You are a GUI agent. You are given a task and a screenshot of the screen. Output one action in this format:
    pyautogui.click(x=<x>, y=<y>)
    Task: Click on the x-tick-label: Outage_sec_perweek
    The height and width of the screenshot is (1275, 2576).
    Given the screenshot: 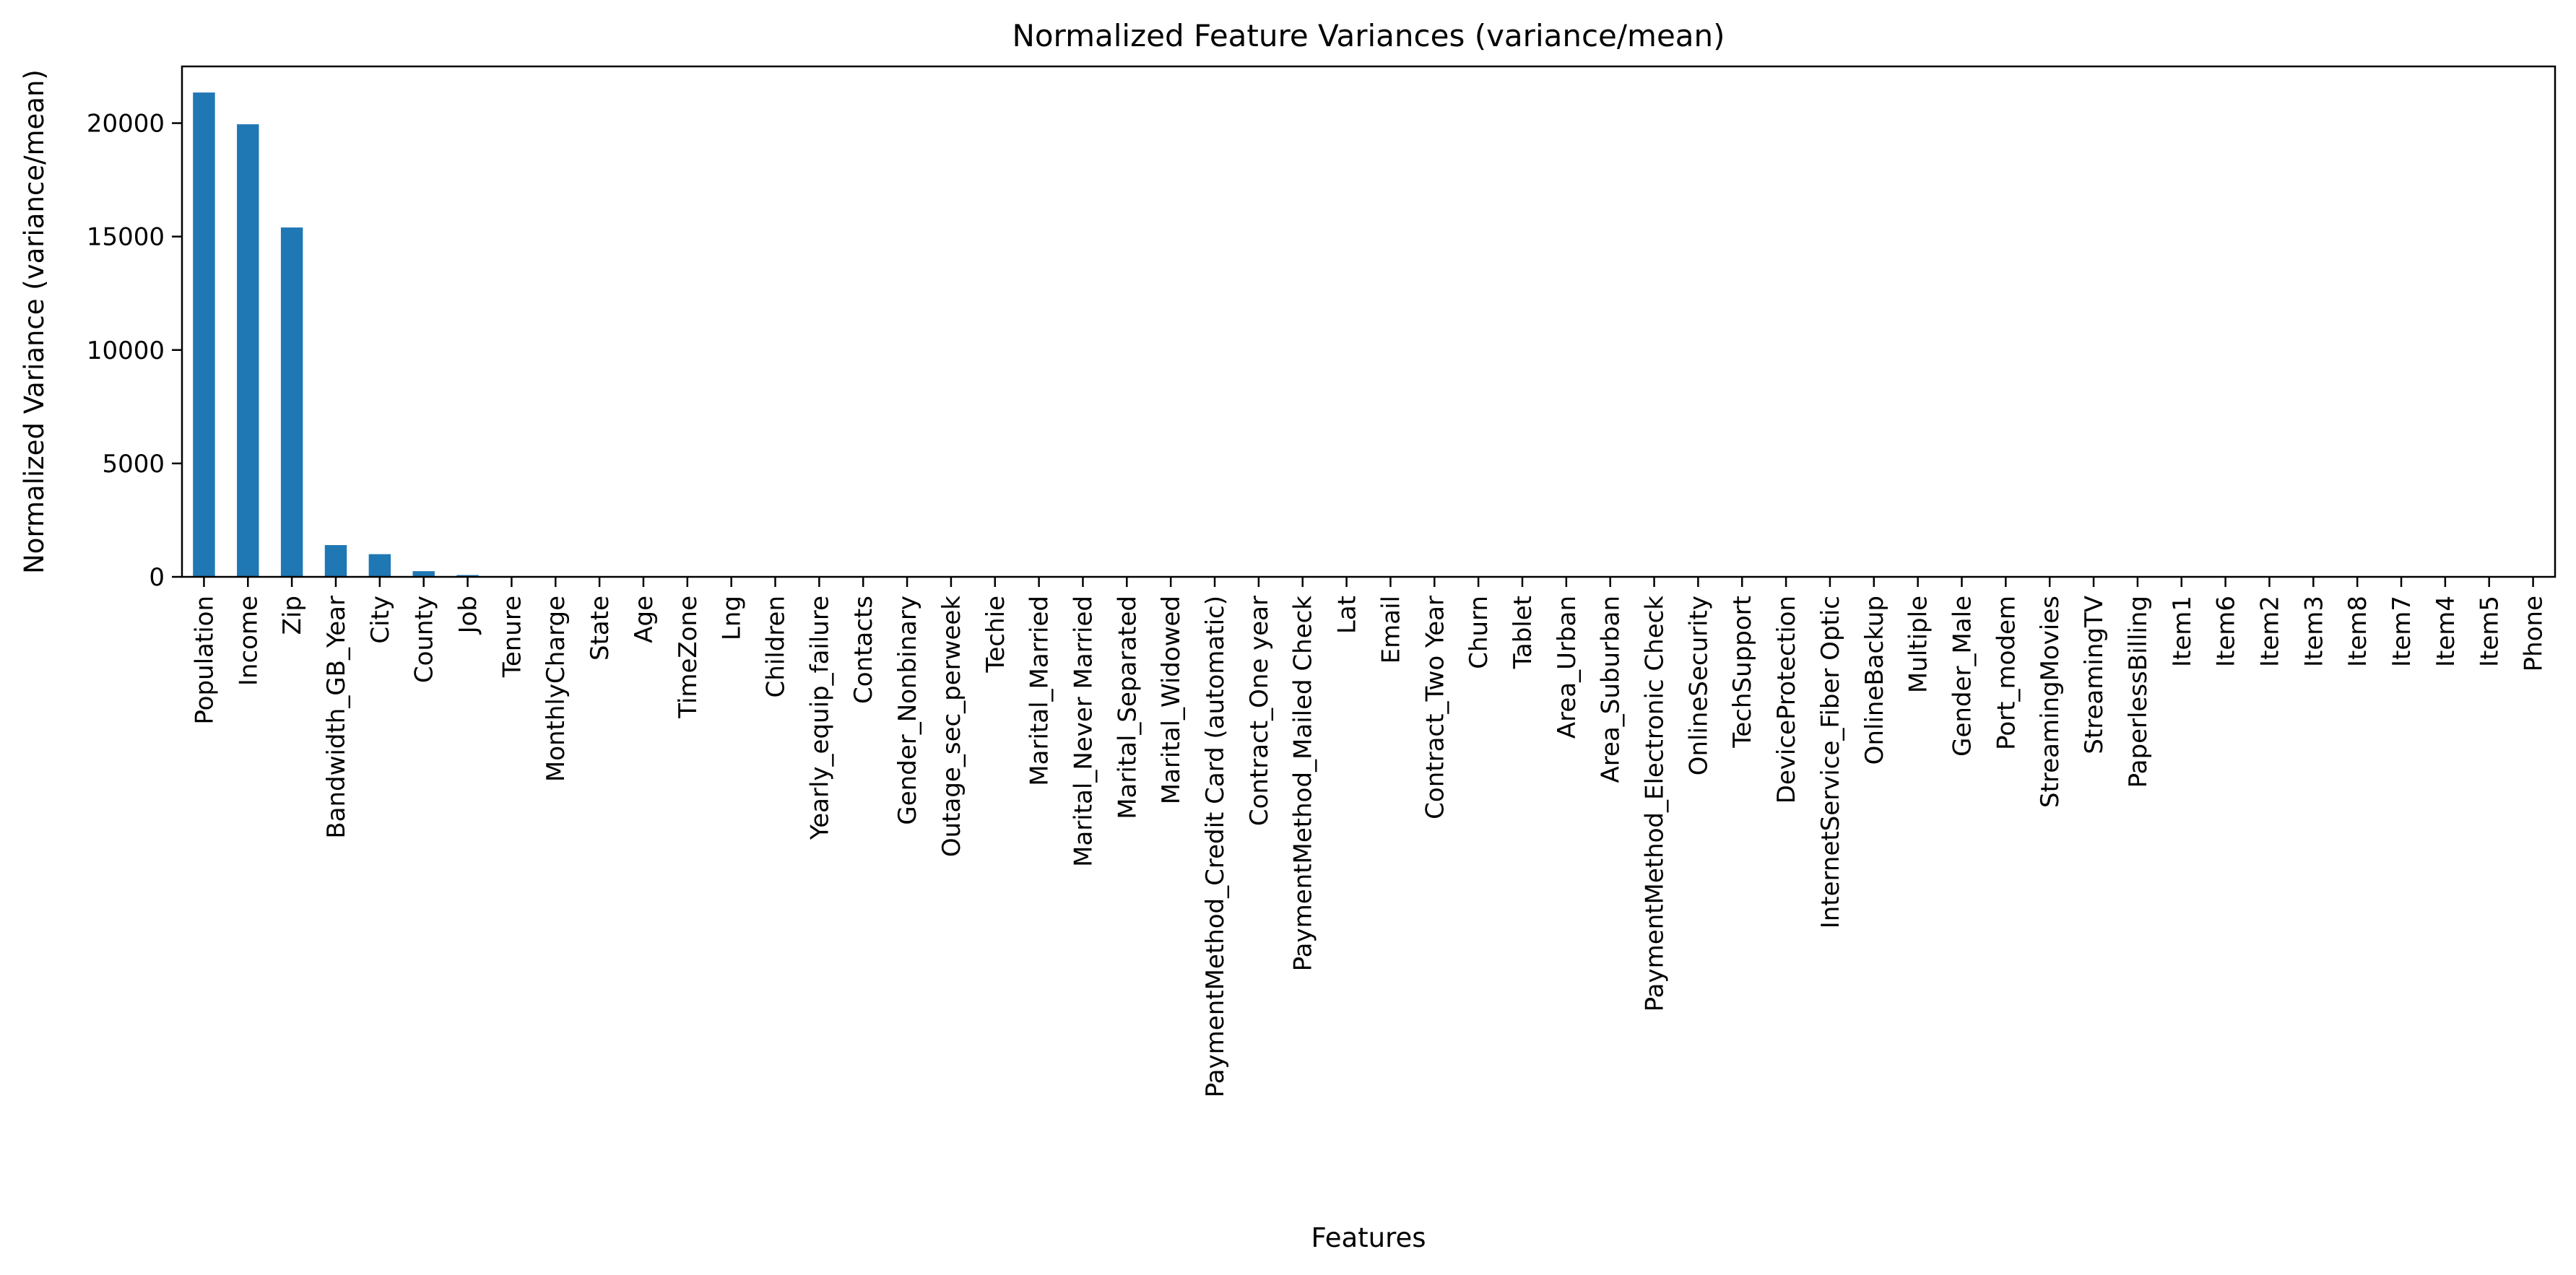 What is the action you would take?
    pyautogui.click(x=951, y=726)
    